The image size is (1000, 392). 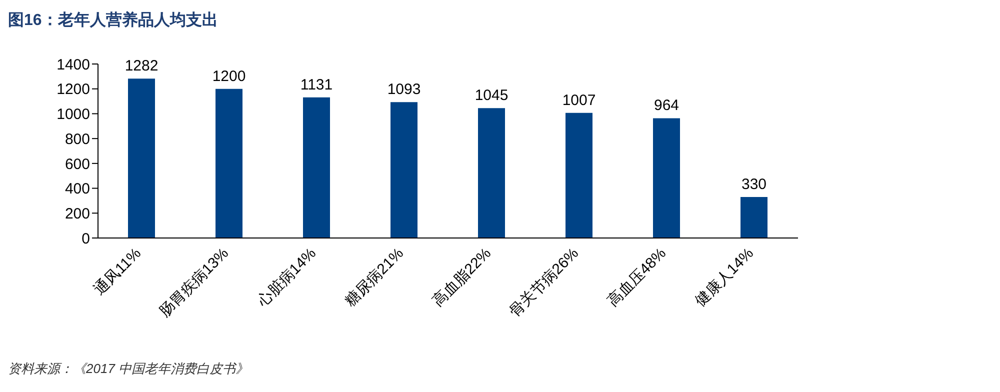 What do you see at coordinates (404, 89) in the screenshot?
I see `data-label: 1093` at bounding box center [404, 89].